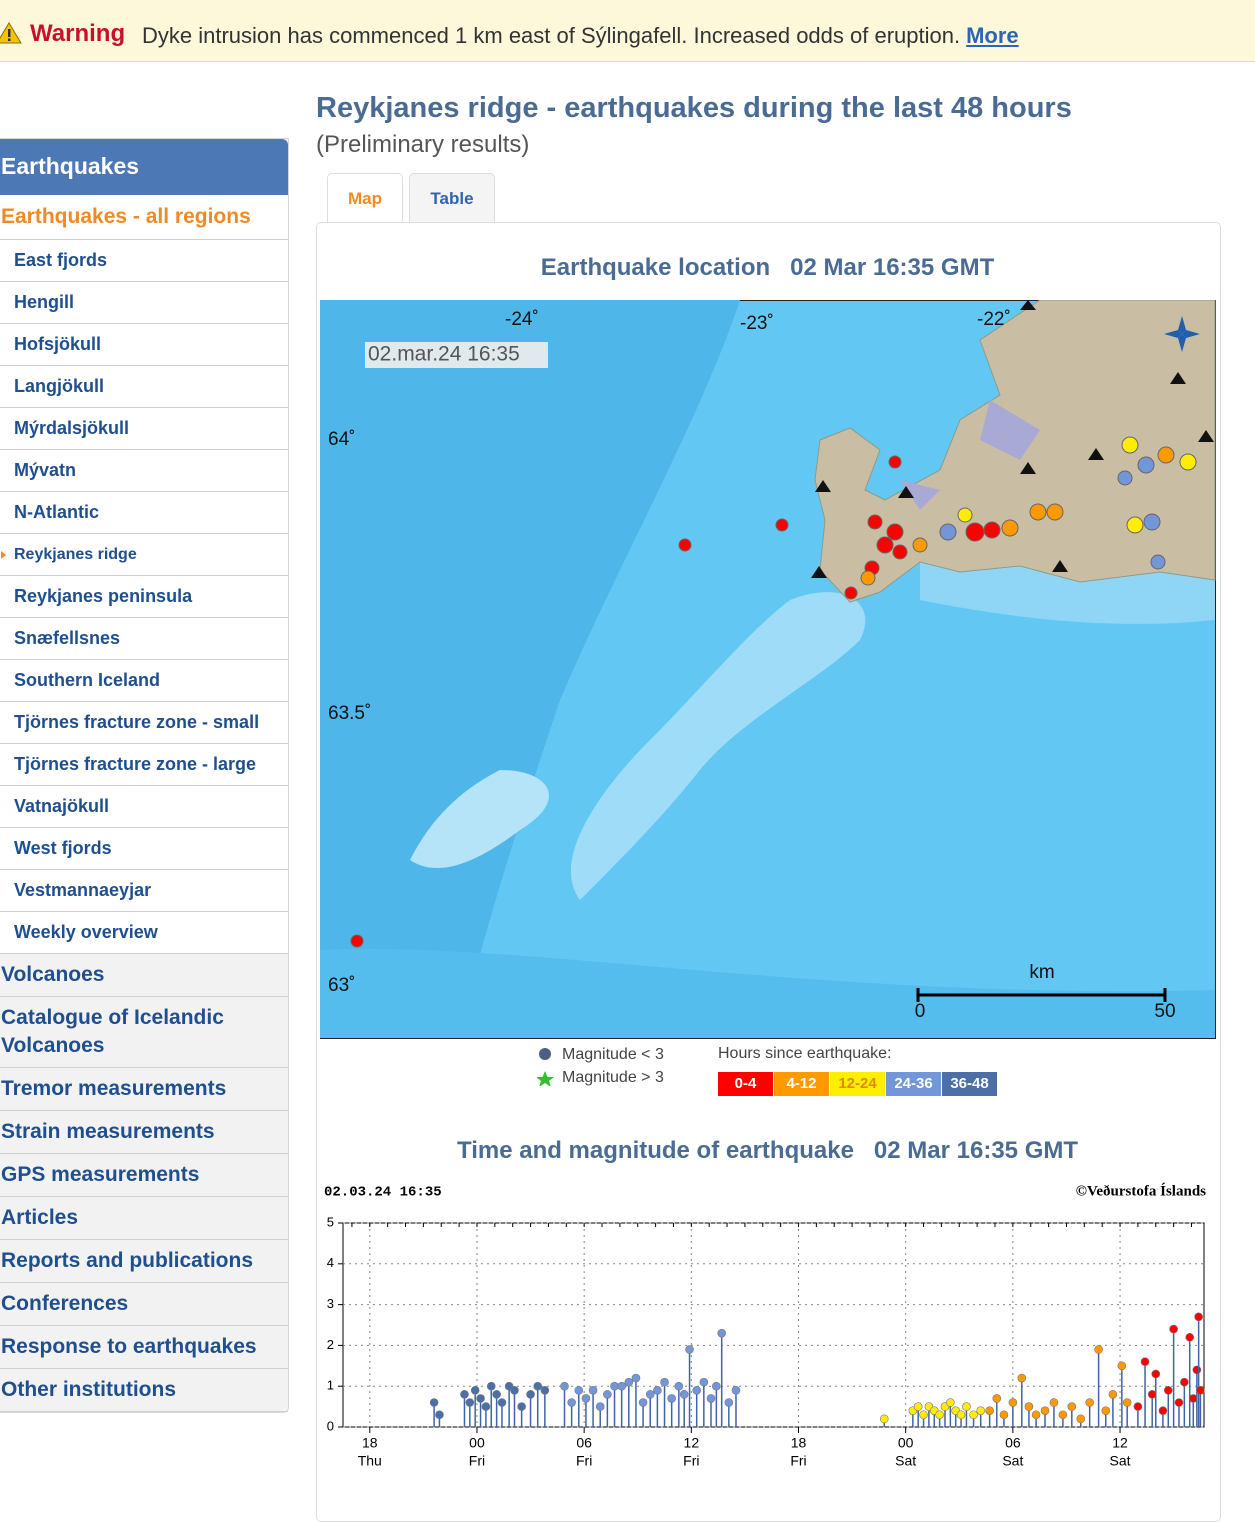 Image resolution: width=1255 pixels, height=1522 pixels. Describe the element at coordinates (144, 597) in the screenshot. I see `sidebar-region: Reykjanes peninsula` at that location.